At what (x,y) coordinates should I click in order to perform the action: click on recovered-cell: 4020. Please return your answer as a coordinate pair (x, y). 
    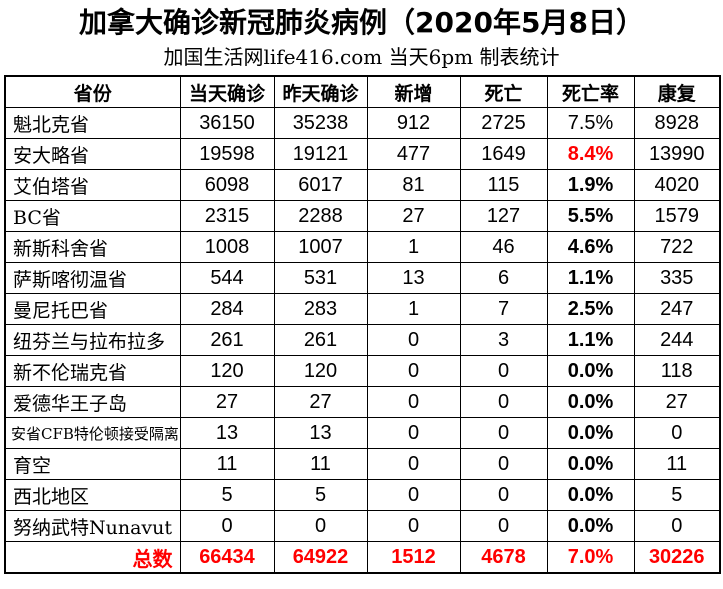
    Looking at the image, I should click on (677, 185).